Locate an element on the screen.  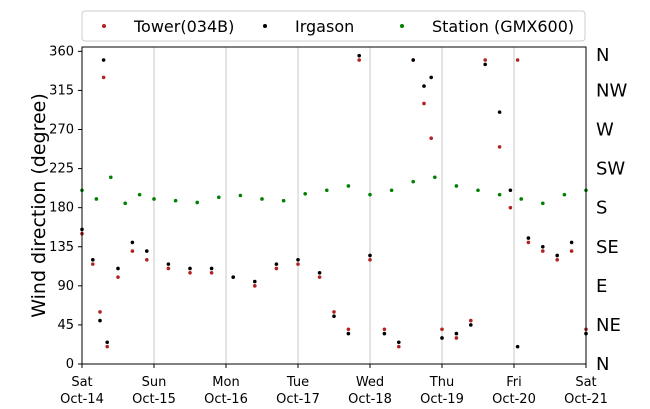
x-tick-date: Oct-19 is located at coordinates (442, 399).